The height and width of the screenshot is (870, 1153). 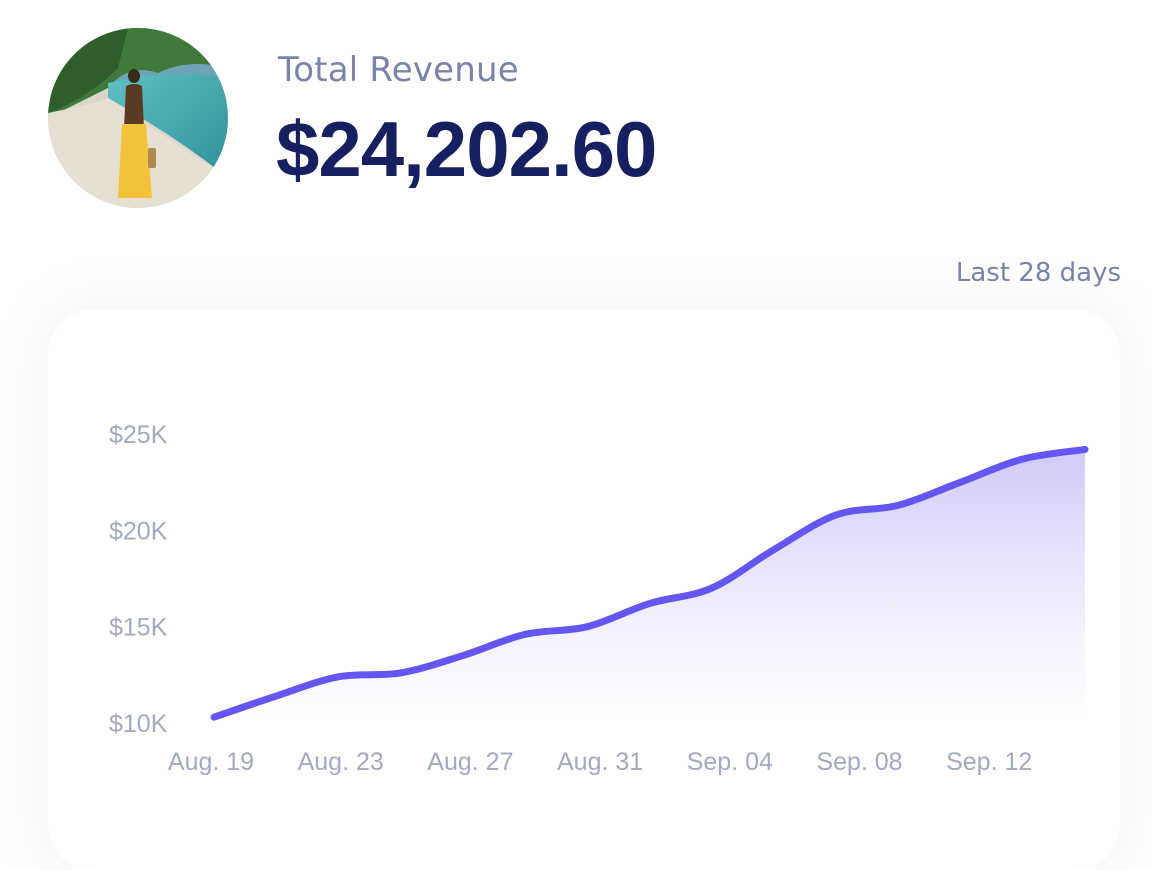 I want to click on x-tick-label: Sep. 08, so click(x=859, y=762).